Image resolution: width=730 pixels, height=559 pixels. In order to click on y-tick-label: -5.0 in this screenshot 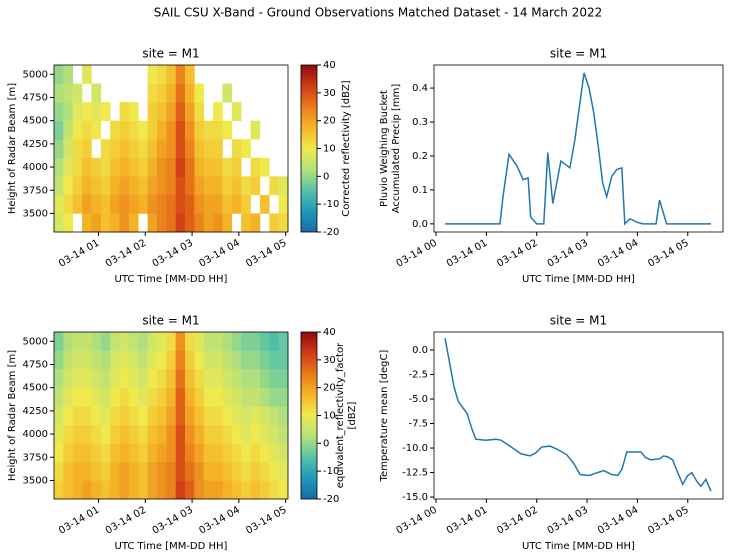, I will do `click(418, 399)`.